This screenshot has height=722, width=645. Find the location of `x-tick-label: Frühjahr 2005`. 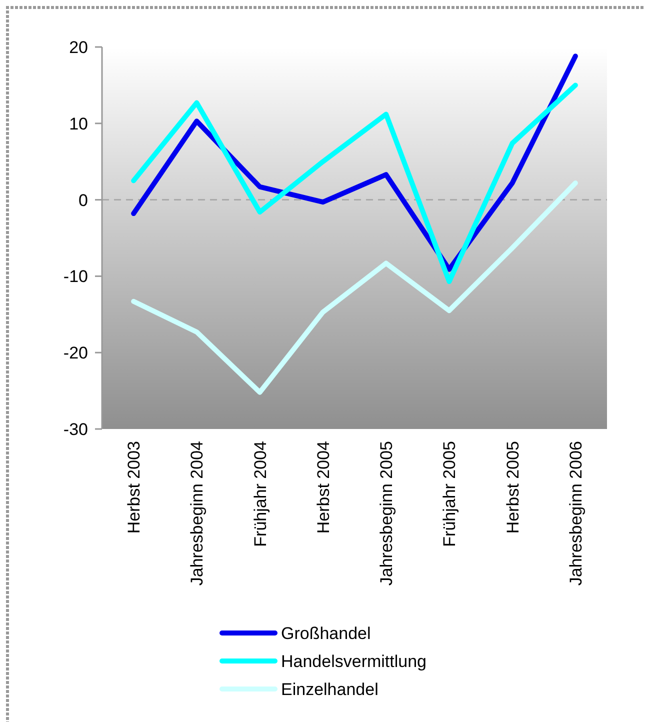

x-tick-label: Frühjahr 2005 is located at coordinates (450, 494).